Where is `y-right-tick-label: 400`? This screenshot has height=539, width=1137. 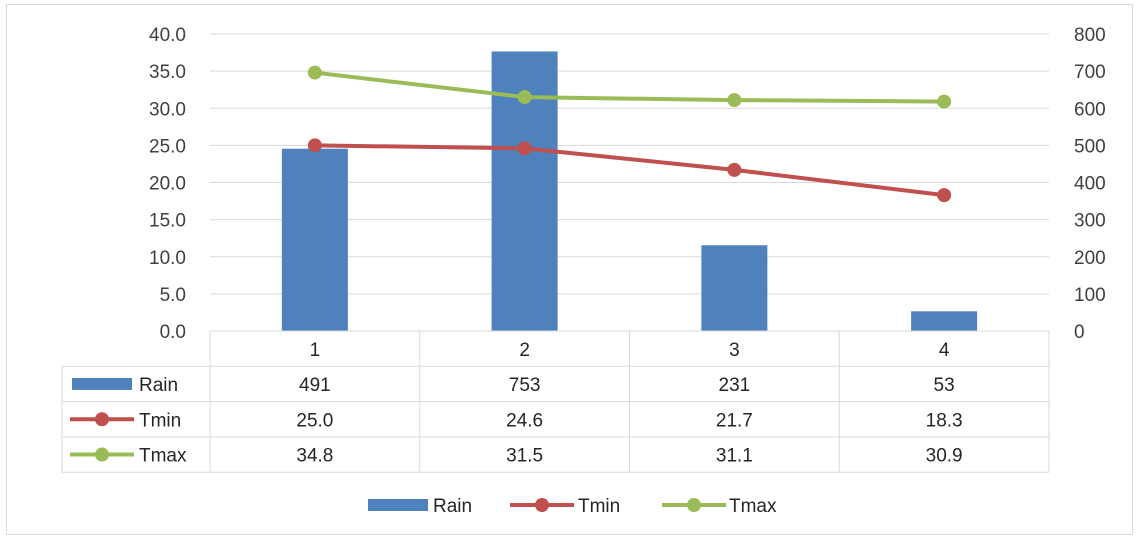
y-right-tick-label: 400 is located at coordinates (1090, 184).